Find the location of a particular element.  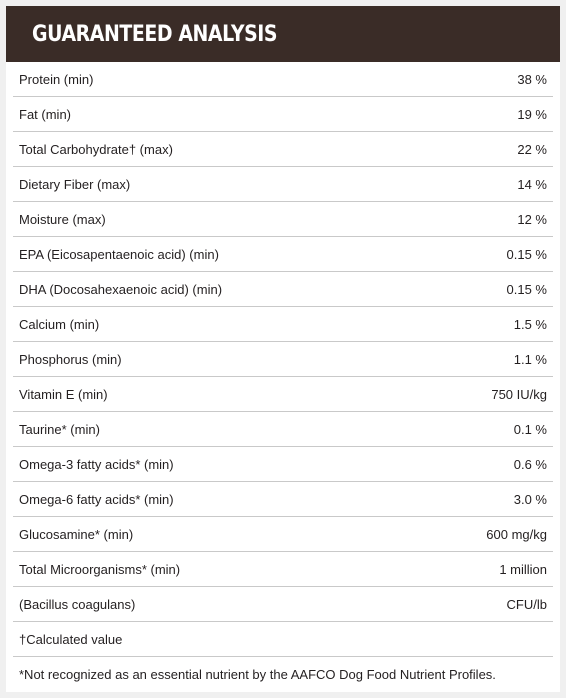

nutrient-name: Omega-3 fatty acids* (min) is located at coordinates (96, 464).